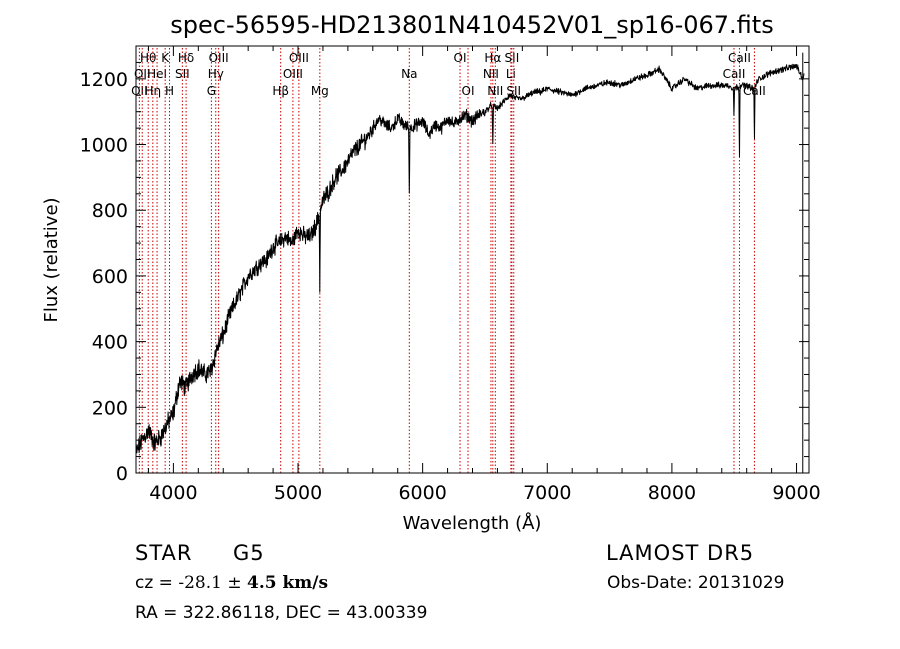 Image resolution: width=900 pixels, height=649 pixels. I want to click on cz-plus-minus: ±, so click(234, 583).